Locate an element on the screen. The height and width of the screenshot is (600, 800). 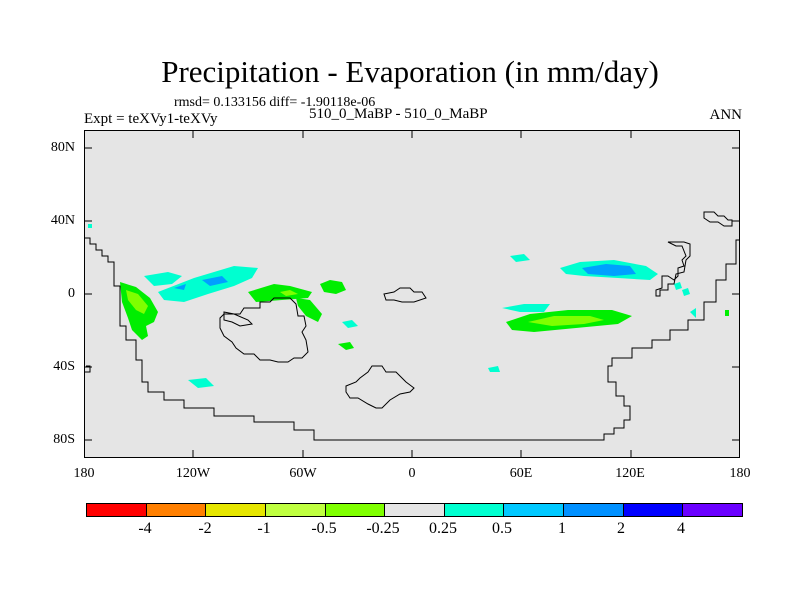
colorbar-label: -0.25 is located at coordinates (383, 528).